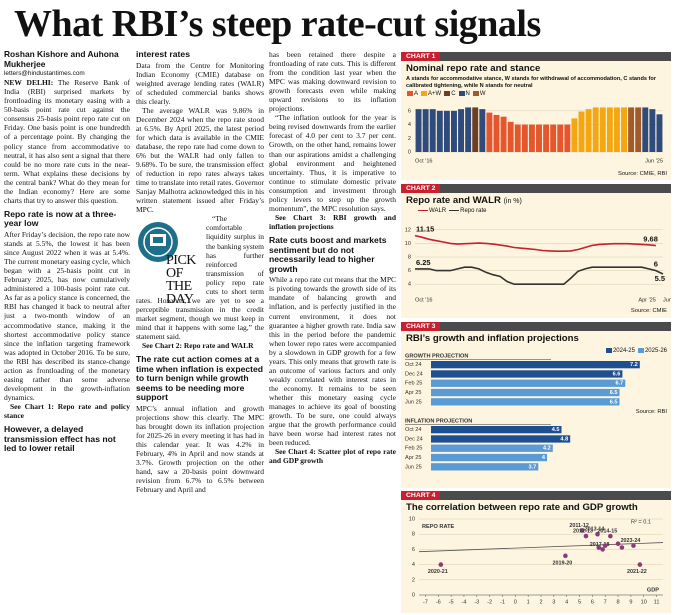 The width and height of the screenshot is (674, 615). What do you see at coordinates (647, 300) in the screenshot?
I see `x-tick-label: Apr '25` at bounding box center [647, 300].